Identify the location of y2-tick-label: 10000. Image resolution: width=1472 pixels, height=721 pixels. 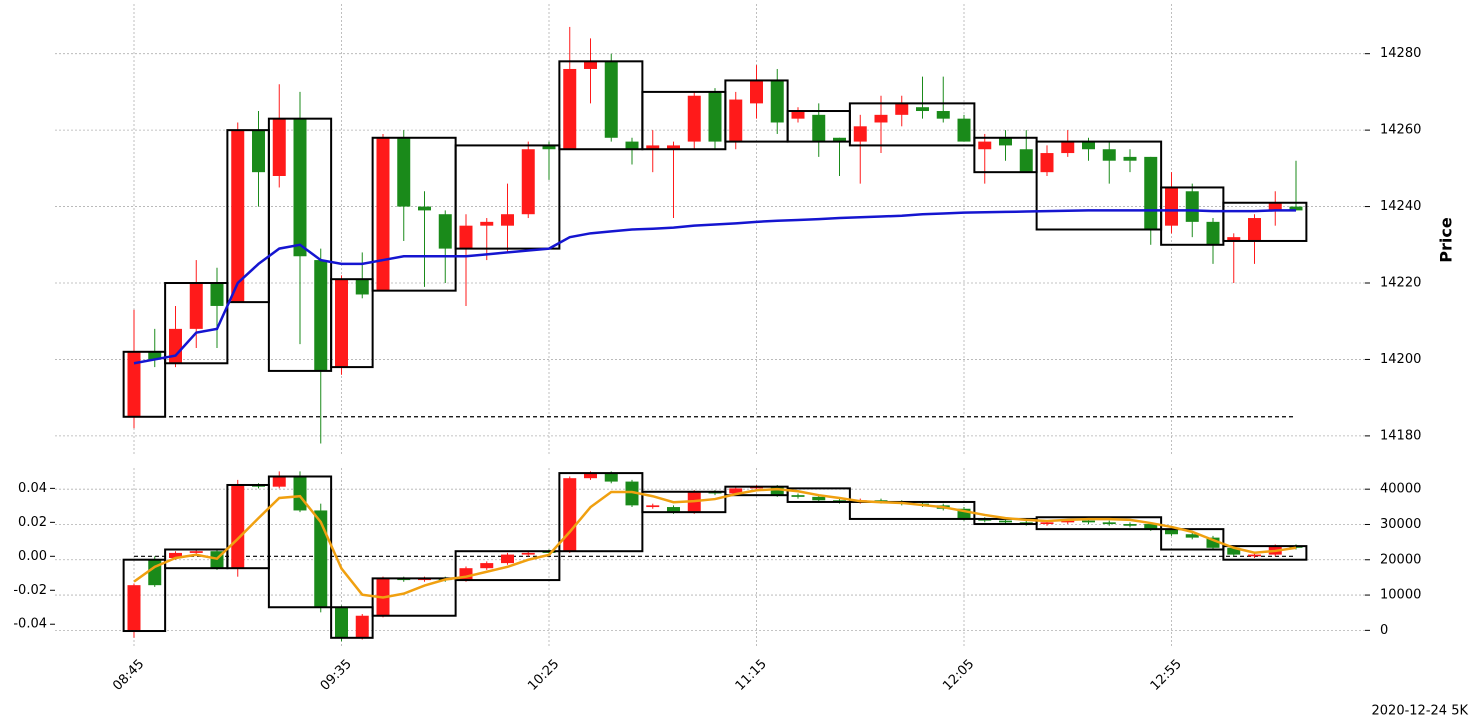
(1400, 595).